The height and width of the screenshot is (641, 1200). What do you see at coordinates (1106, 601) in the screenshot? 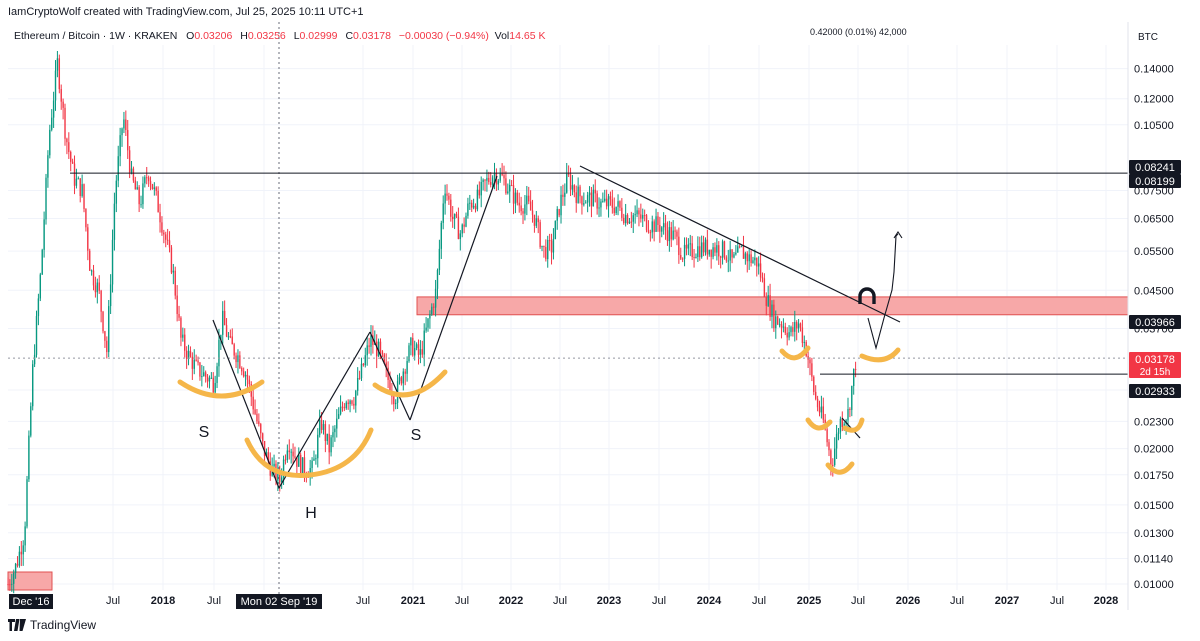
I see `x-tick-label: 2028` at bounding box center [1106, 601].